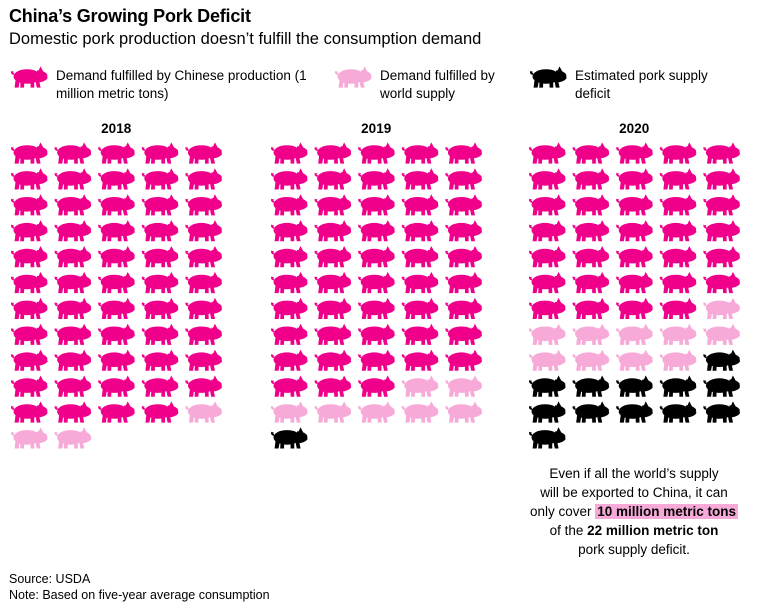  What do you see at coordinates (203, 412) in the screenshot?
I see `pig-icon-2018-world` at bounding box center [203, 412].